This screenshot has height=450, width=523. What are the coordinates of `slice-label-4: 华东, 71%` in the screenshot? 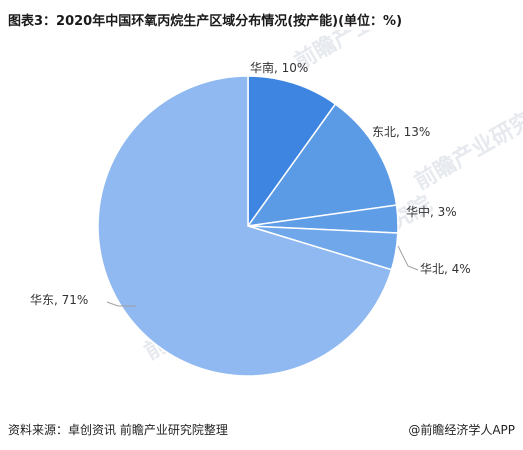 It's located at (59, 300).